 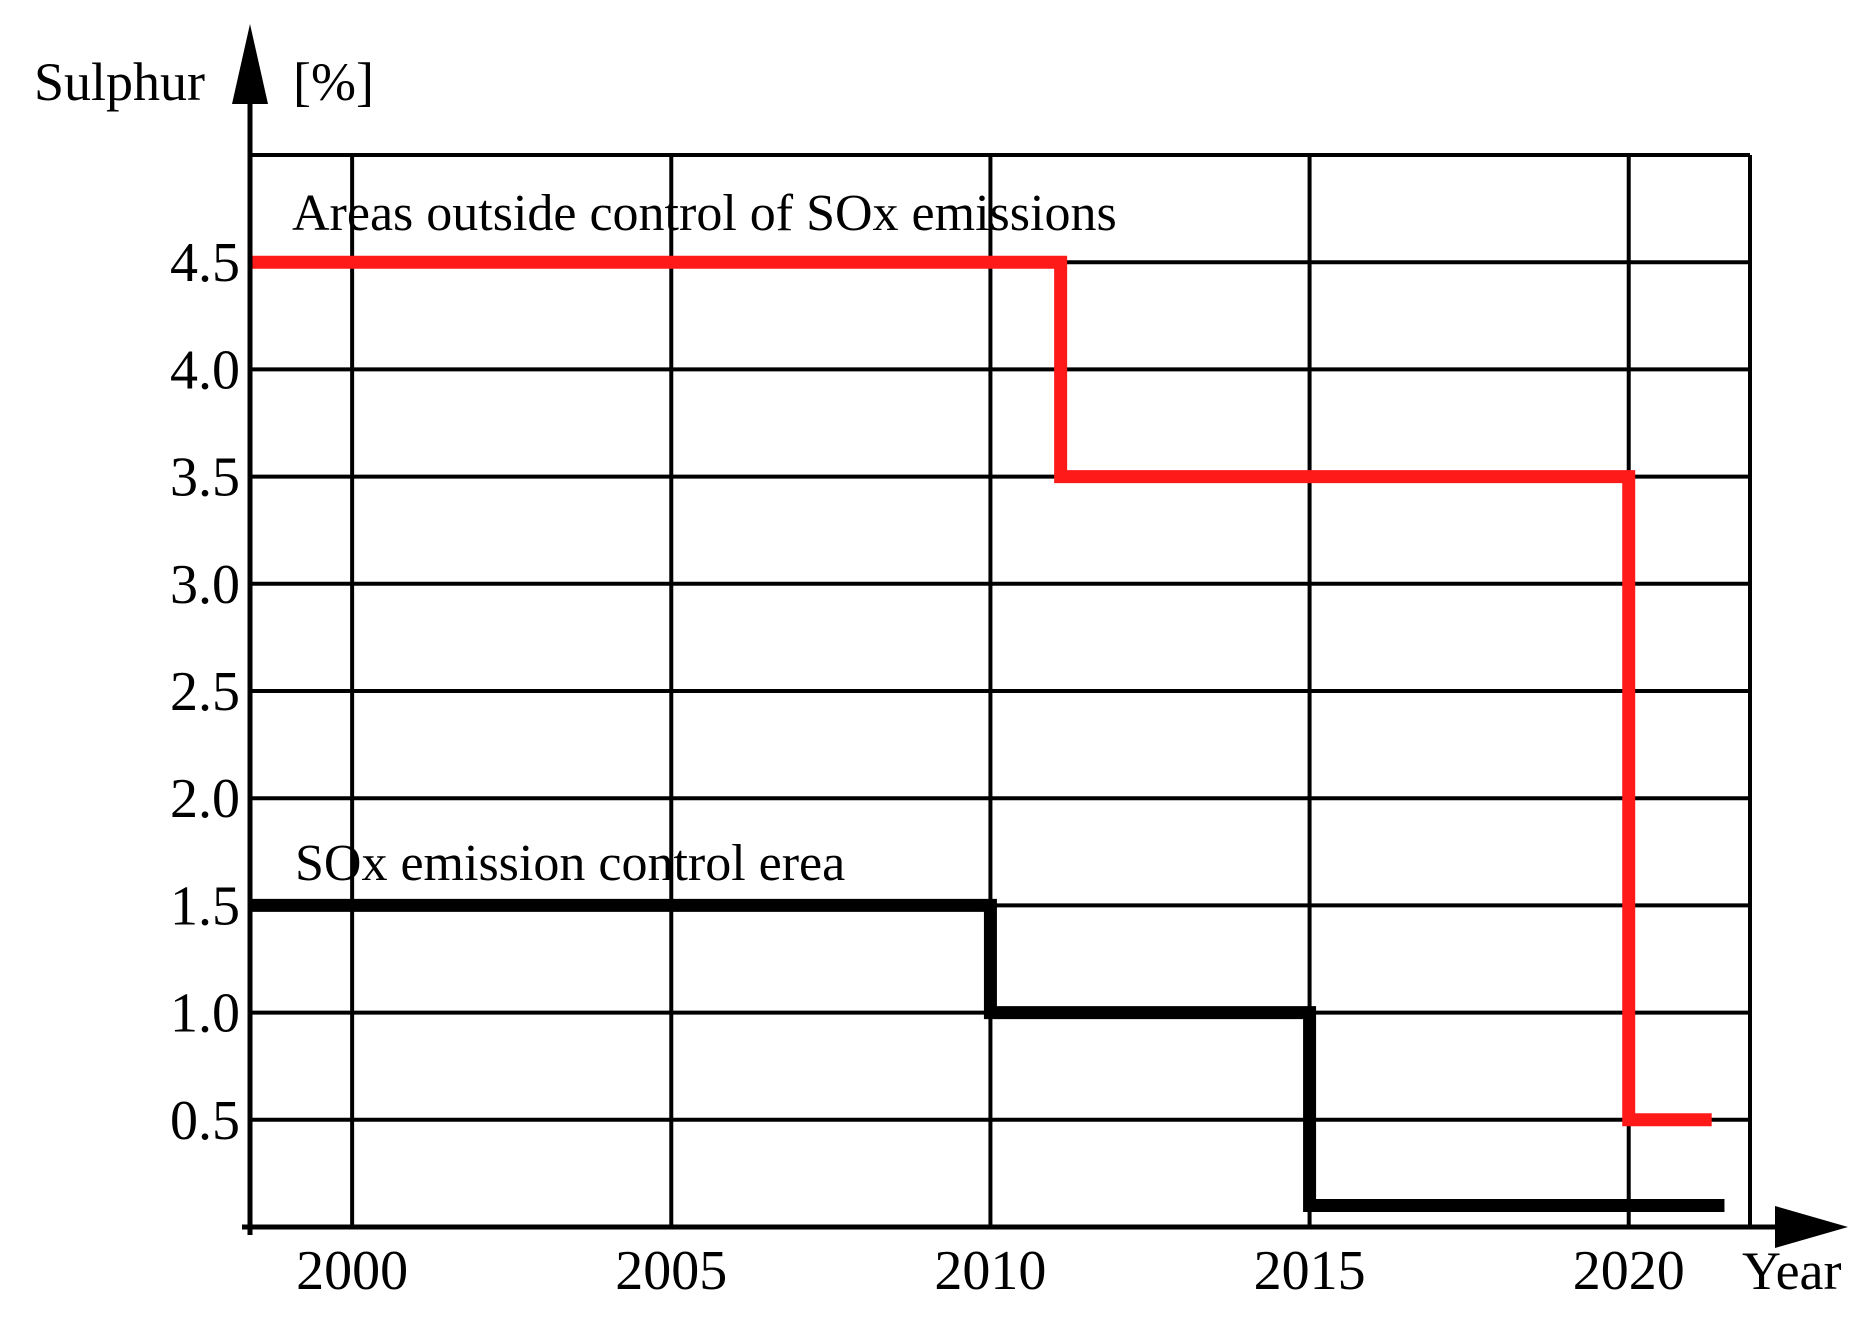 What do you see at coordinates (1792, 1271) in the screenshot?
I see `x-axis-title: Year` at bounding box center [1792, 1271].